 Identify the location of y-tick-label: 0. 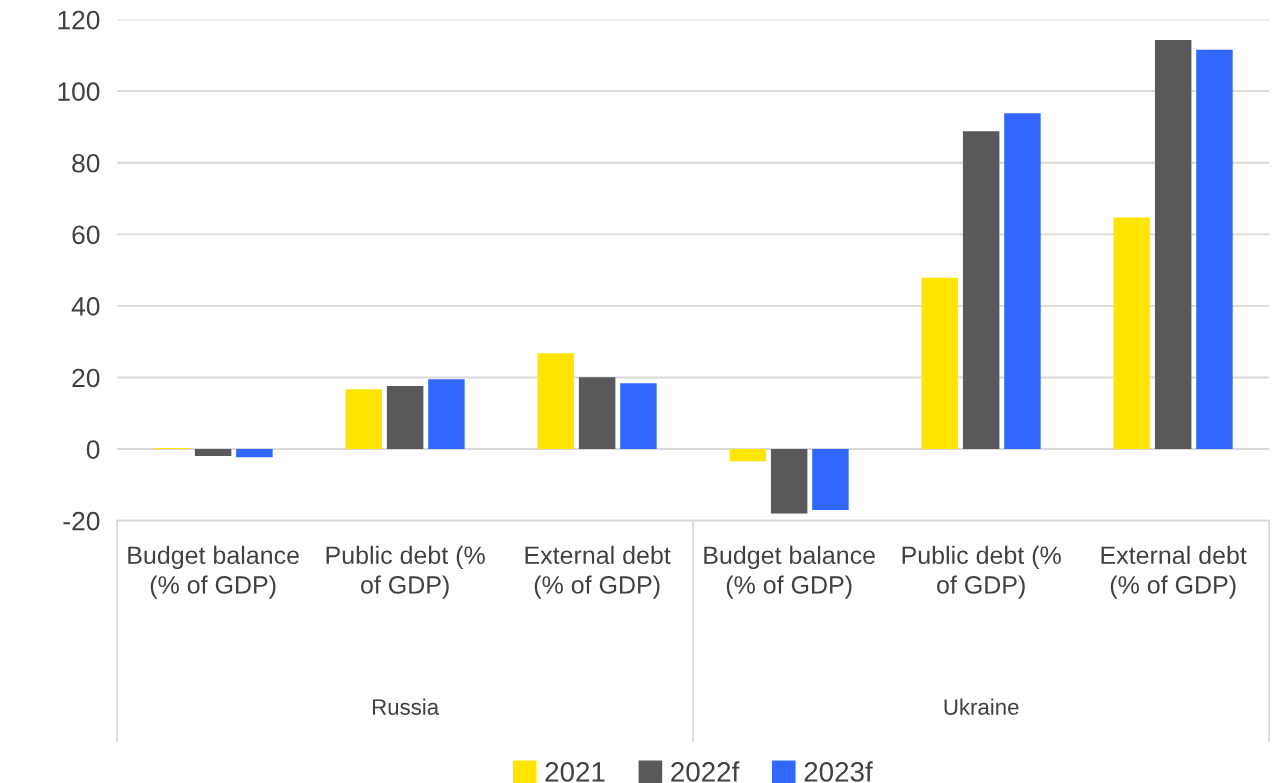
(93, 449).